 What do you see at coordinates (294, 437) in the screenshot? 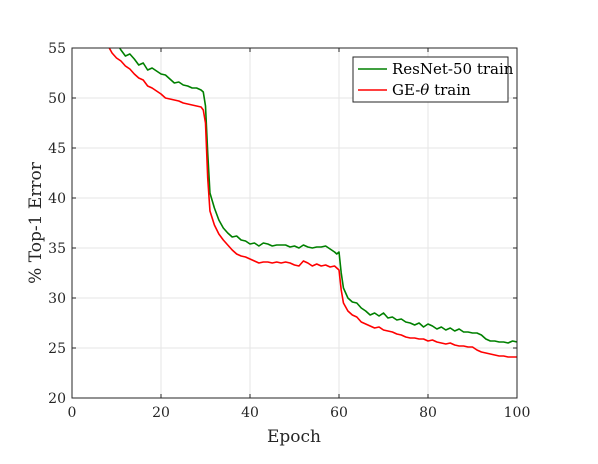
I see `x-axis-title: Epoch` at bounding box center [294, 437].